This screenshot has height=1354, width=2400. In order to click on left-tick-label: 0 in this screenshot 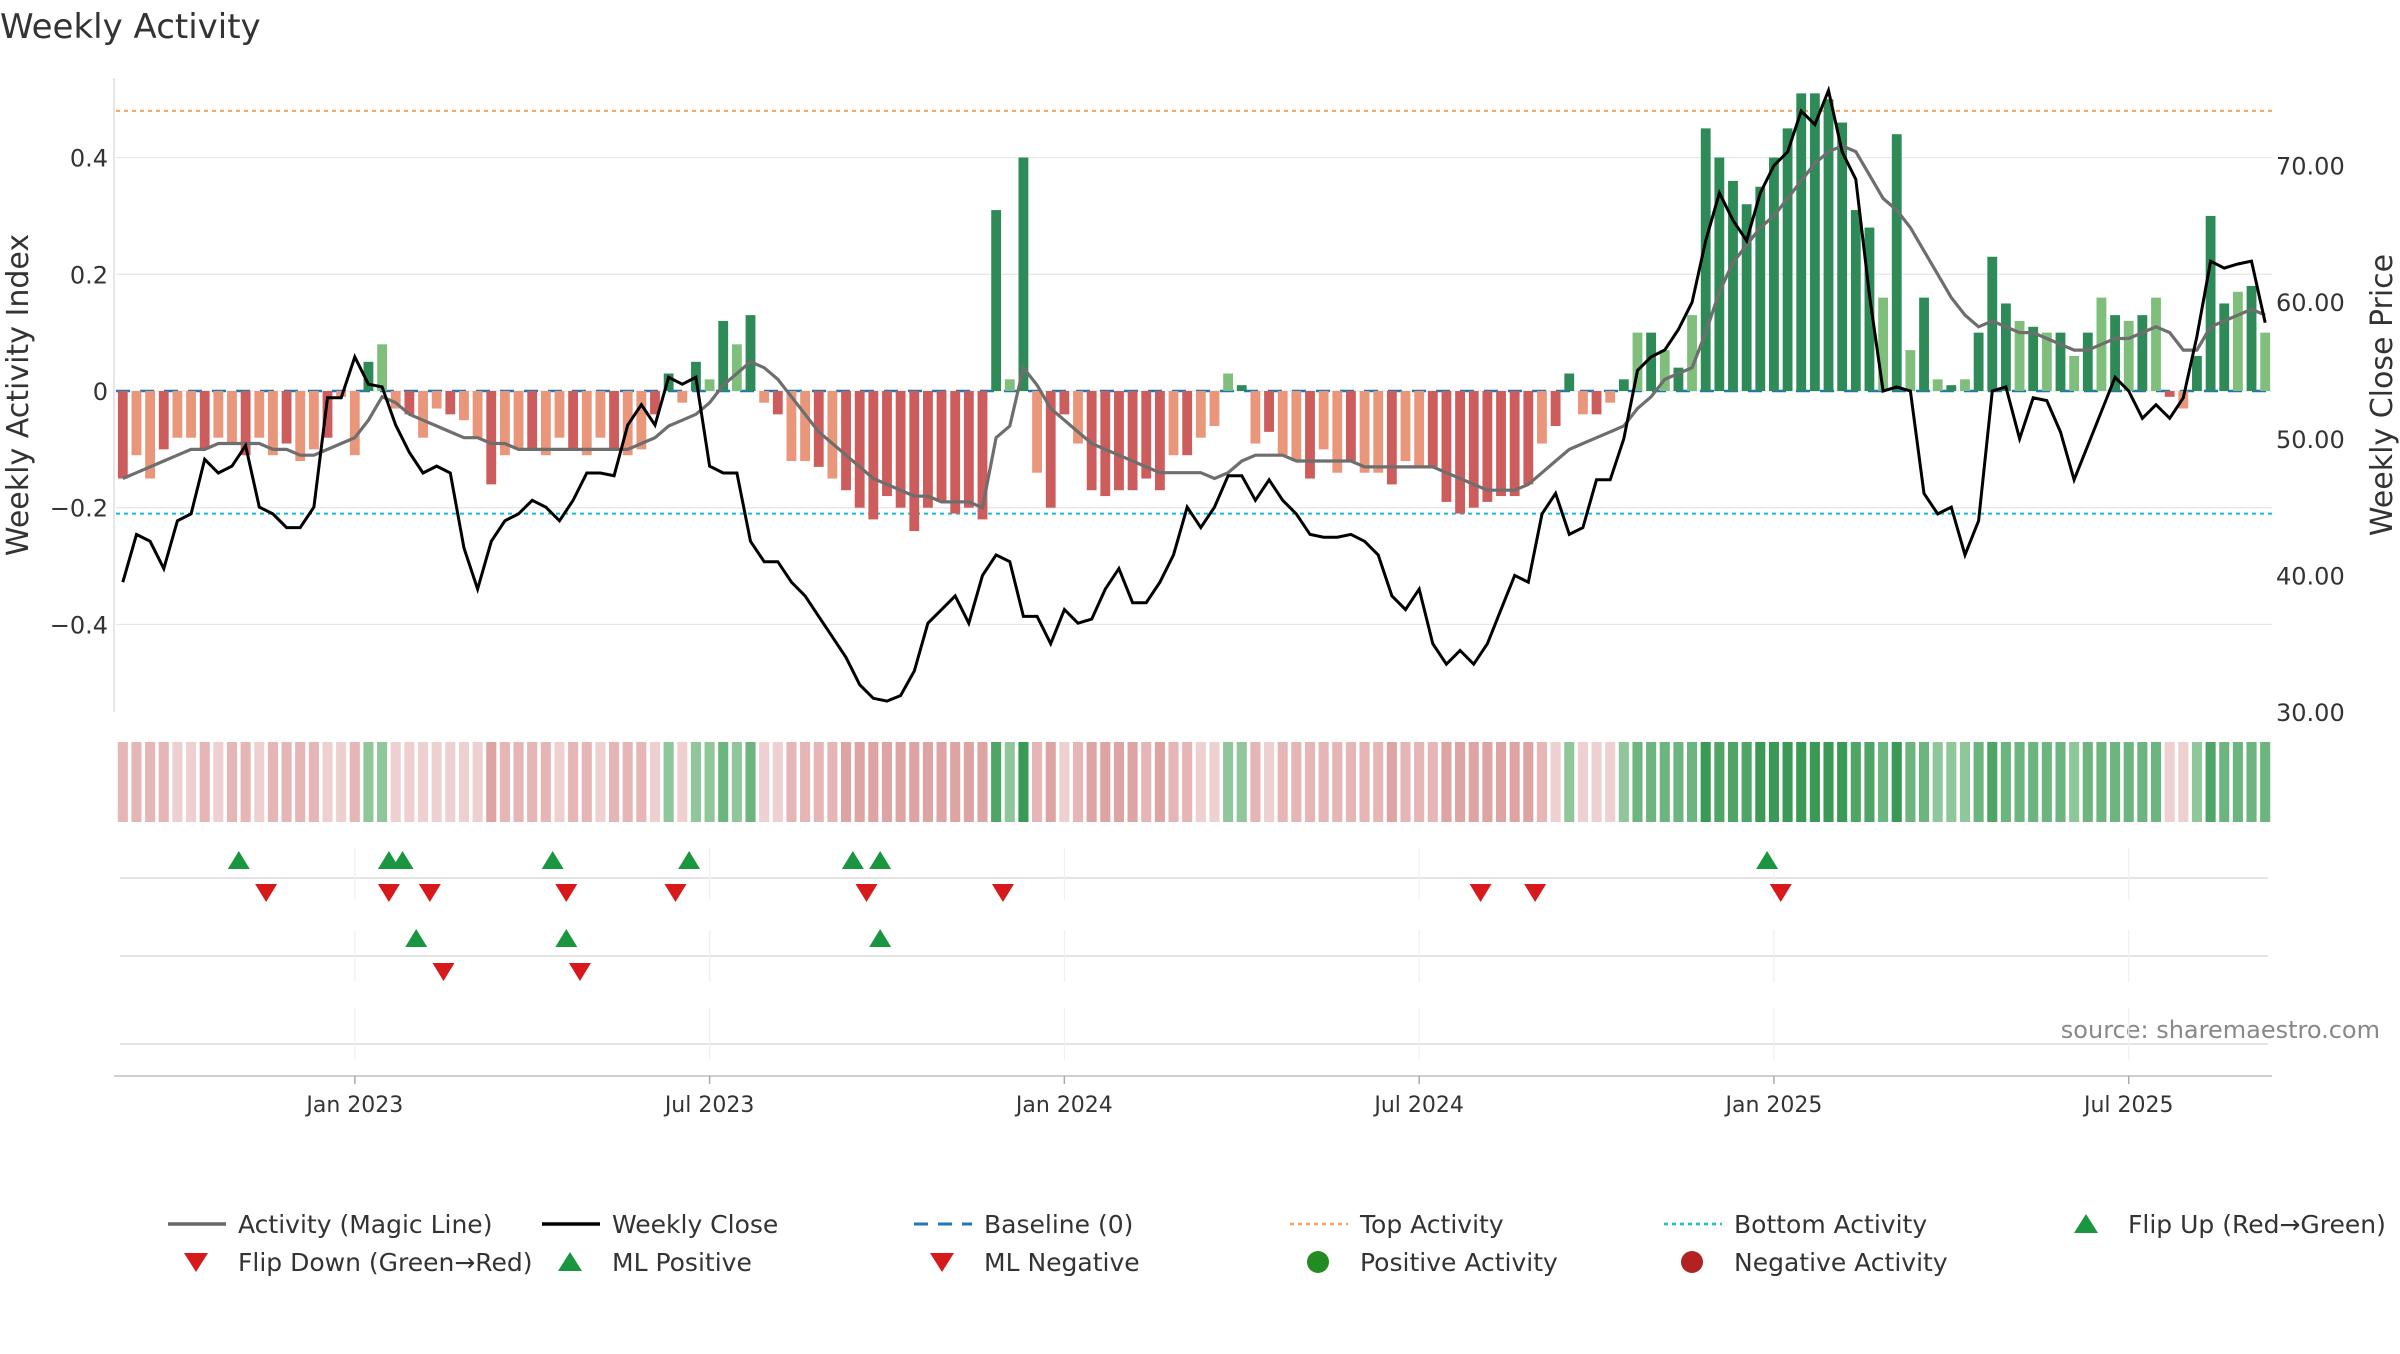, I will do `click(100, 392)`.